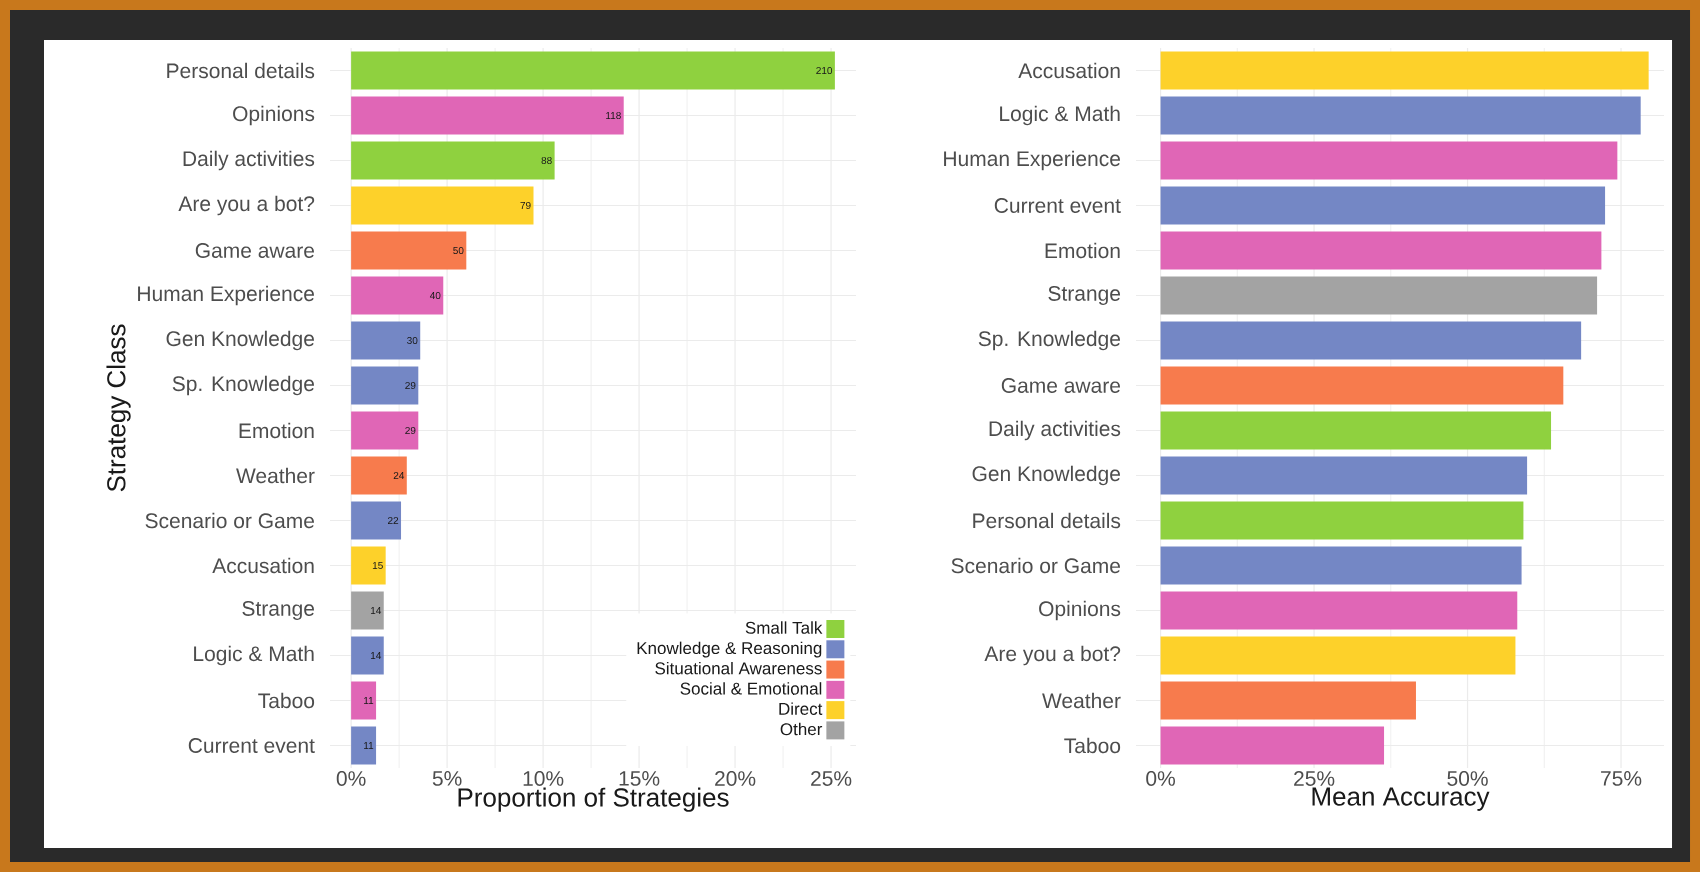 This screenshot has height=872, width=1700. What do you see at coordinates (801, 729) in the screenshot?
I see `legend-label: Other` at bounding box center [801, 729].